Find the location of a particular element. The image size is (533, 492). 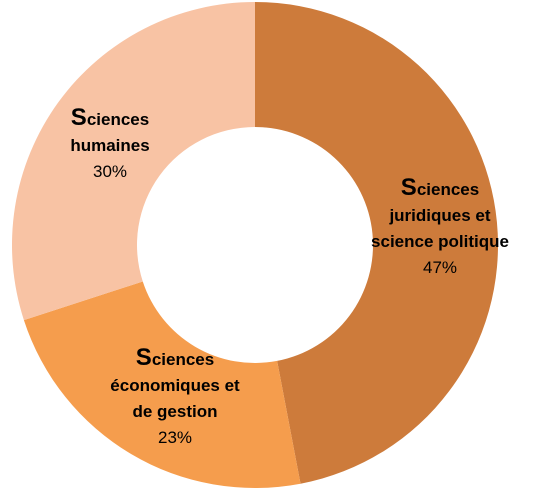

value-label: 47% is located at coordinates (440, 267).